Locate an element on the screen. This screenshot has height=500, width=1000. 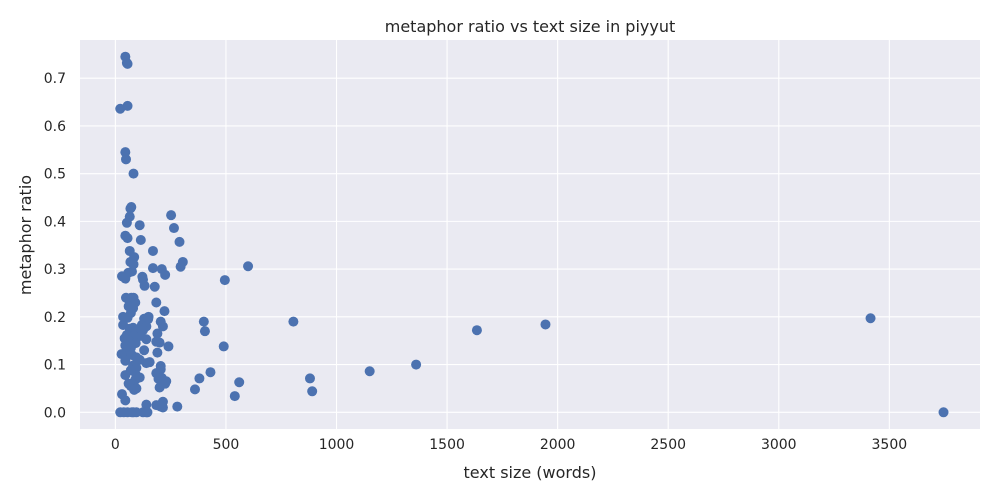
x-tick-label: 1500 is located at coordinates (447, 445).